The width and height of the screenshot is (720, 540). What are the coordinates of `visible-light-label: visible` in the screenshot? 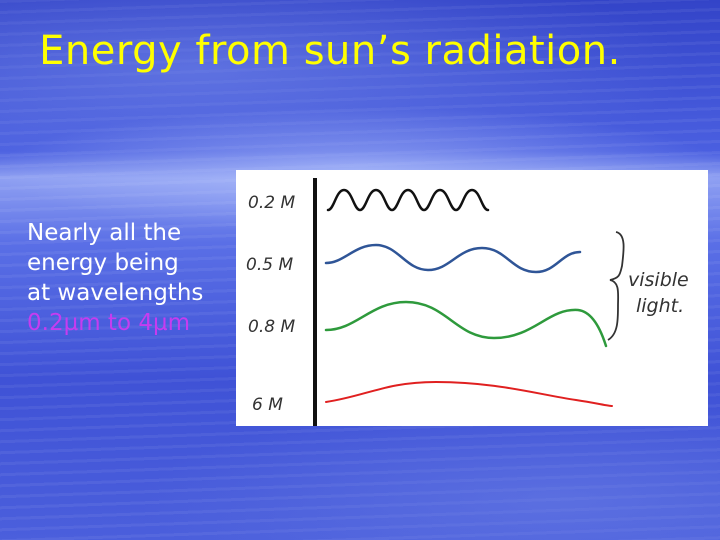 It's located at (658, 280).